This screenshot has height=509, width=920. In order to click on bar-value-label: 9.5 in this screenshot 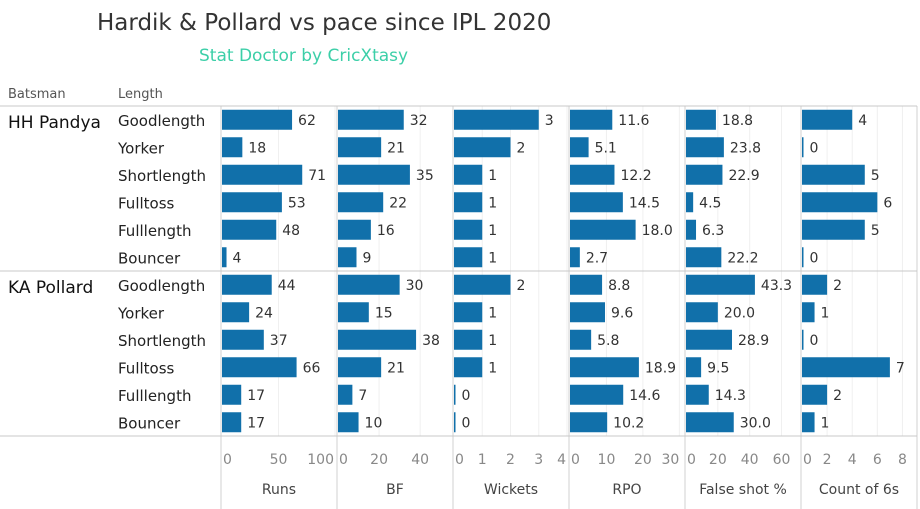, I will do `click(718, 368)`.